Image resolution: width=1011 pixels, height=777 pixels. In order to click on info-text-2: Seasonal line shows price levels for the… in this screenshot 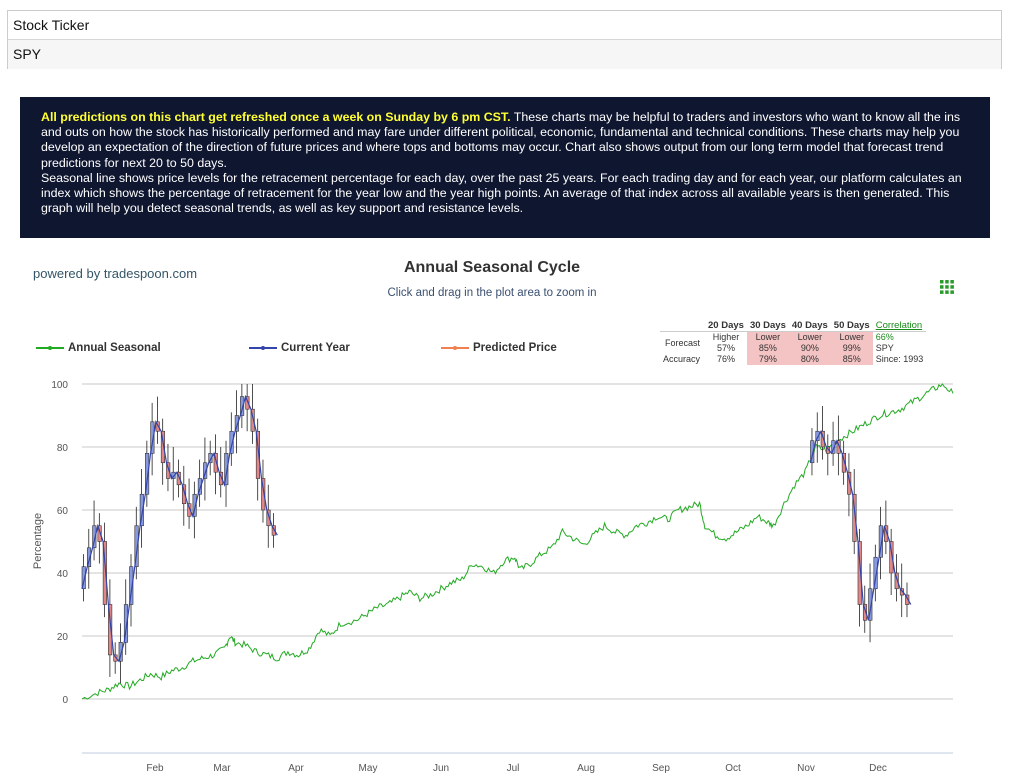, I will do `click(501, 193)`.